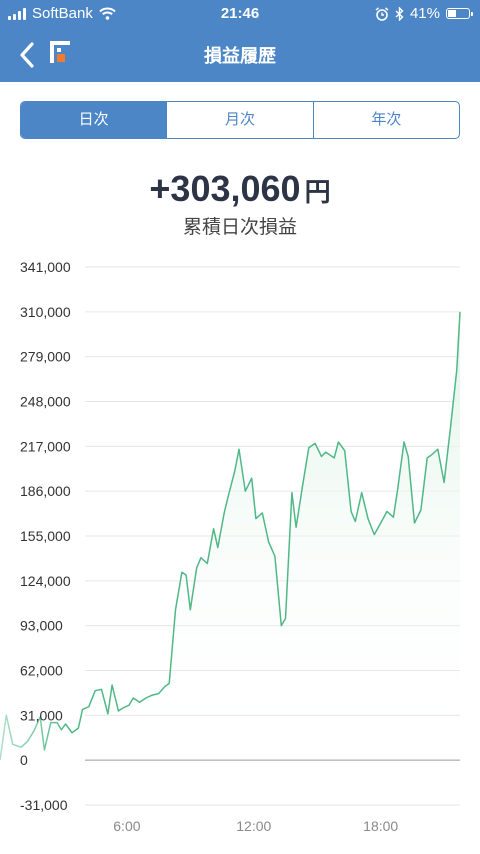 Image resolution: width=480 pixels, height=854 pixels. What do you see at coordinates (385, 120) in the screenshot?
I see `tab-yearly: 年次` at bounding box center [385, 120].